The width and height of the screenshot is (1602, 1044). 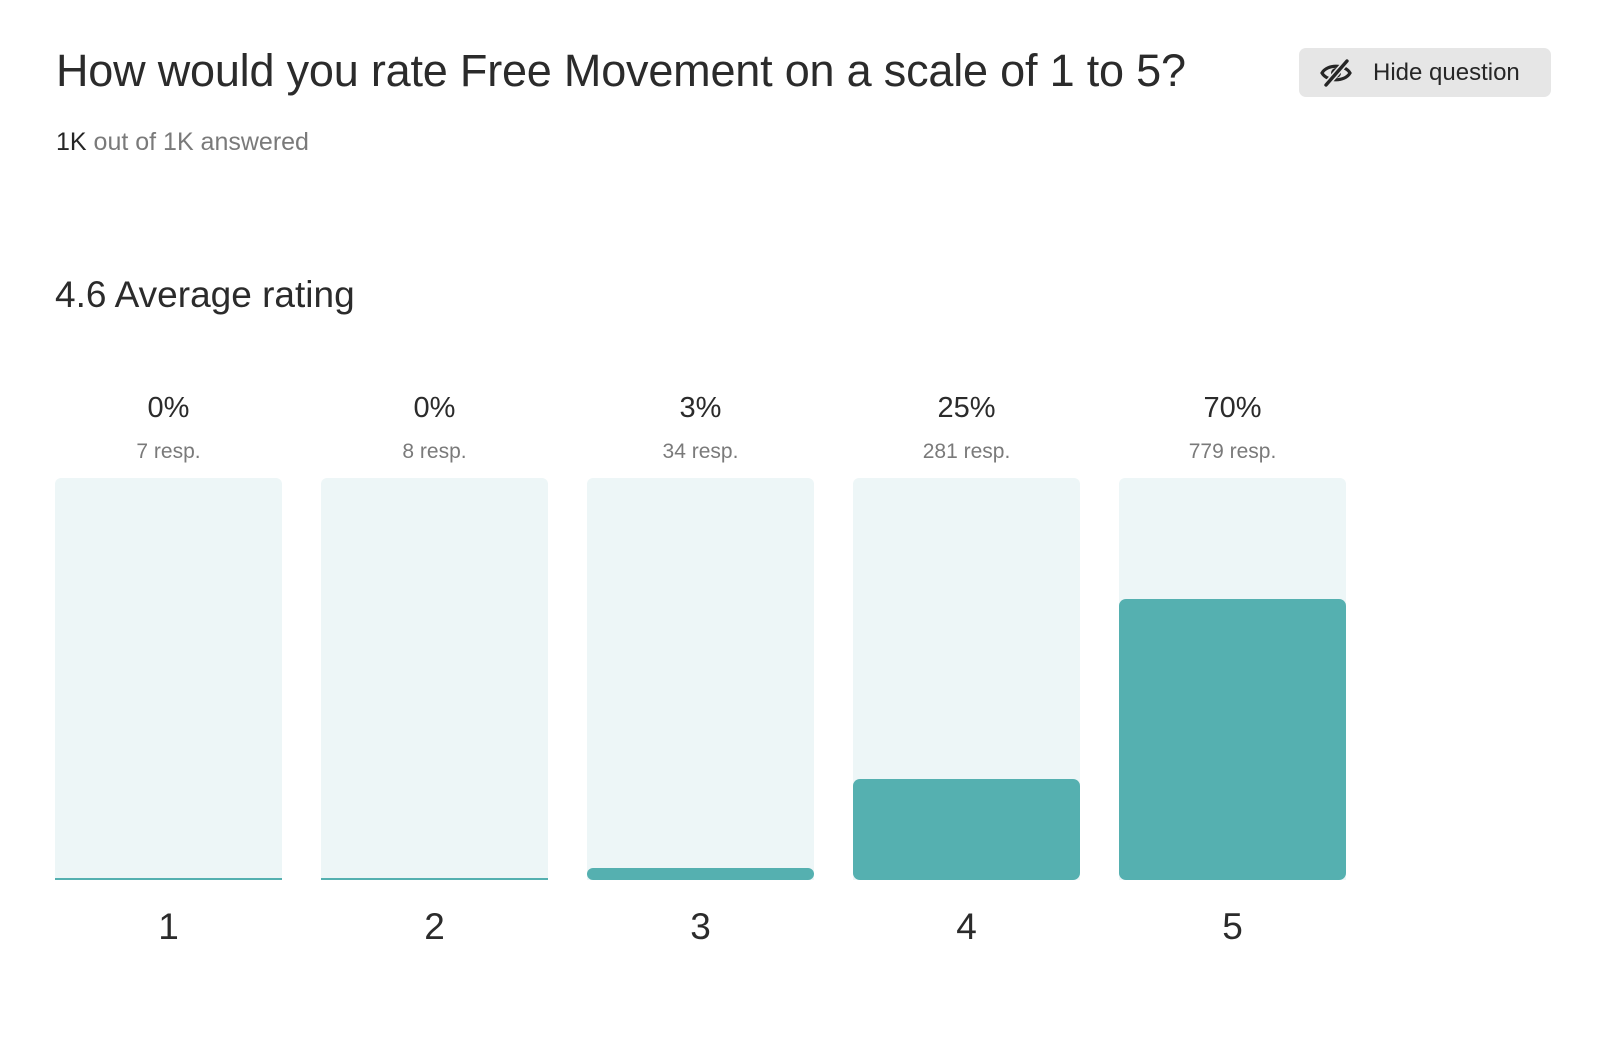 I want to click on bar-response-count: 34 resp., so click(x=700, y=451).